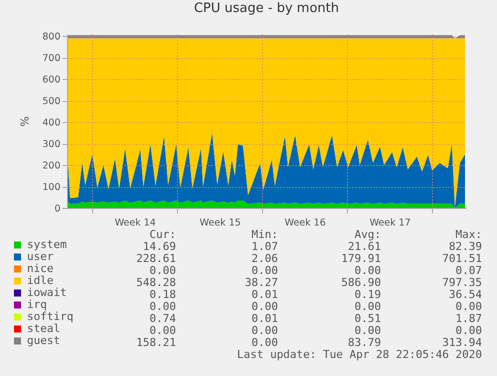 The image size is (497, 376). Describe the element at coordinates (265, 234) in the screenshot. I see `text: Min:` at that location.